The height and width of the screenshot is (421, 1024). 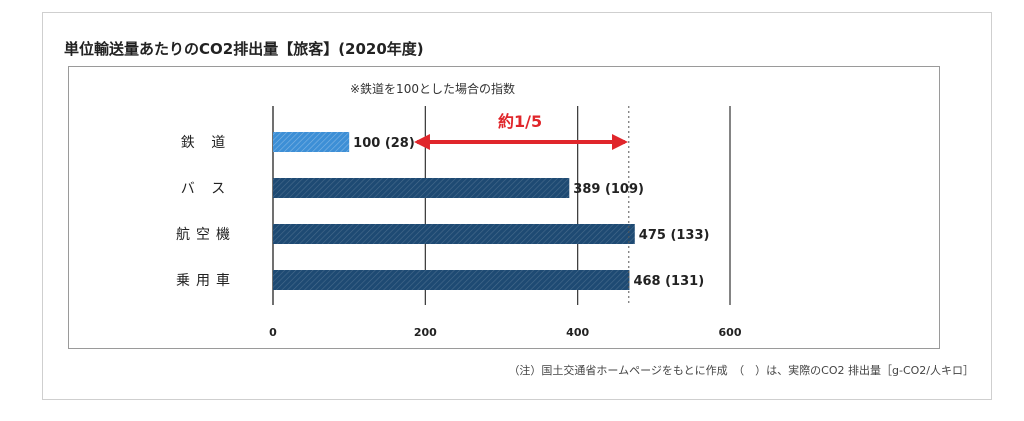 What do you see at coordinates (505, 332) in the screenshot?
I see `x-tick-labels: 0 200 400 600` at bounding box center [505, 332].